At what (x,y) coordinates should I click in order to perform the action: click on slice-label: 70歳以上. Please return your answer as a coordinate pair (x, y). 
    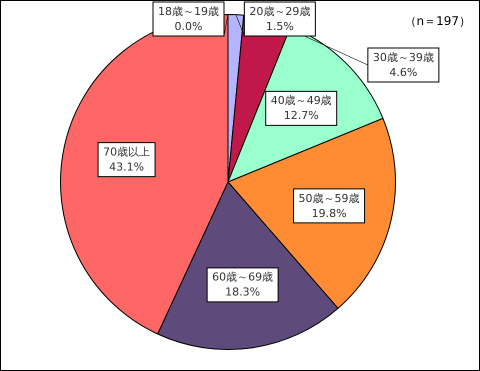
    Looking at the image, I should click on (126, 152).